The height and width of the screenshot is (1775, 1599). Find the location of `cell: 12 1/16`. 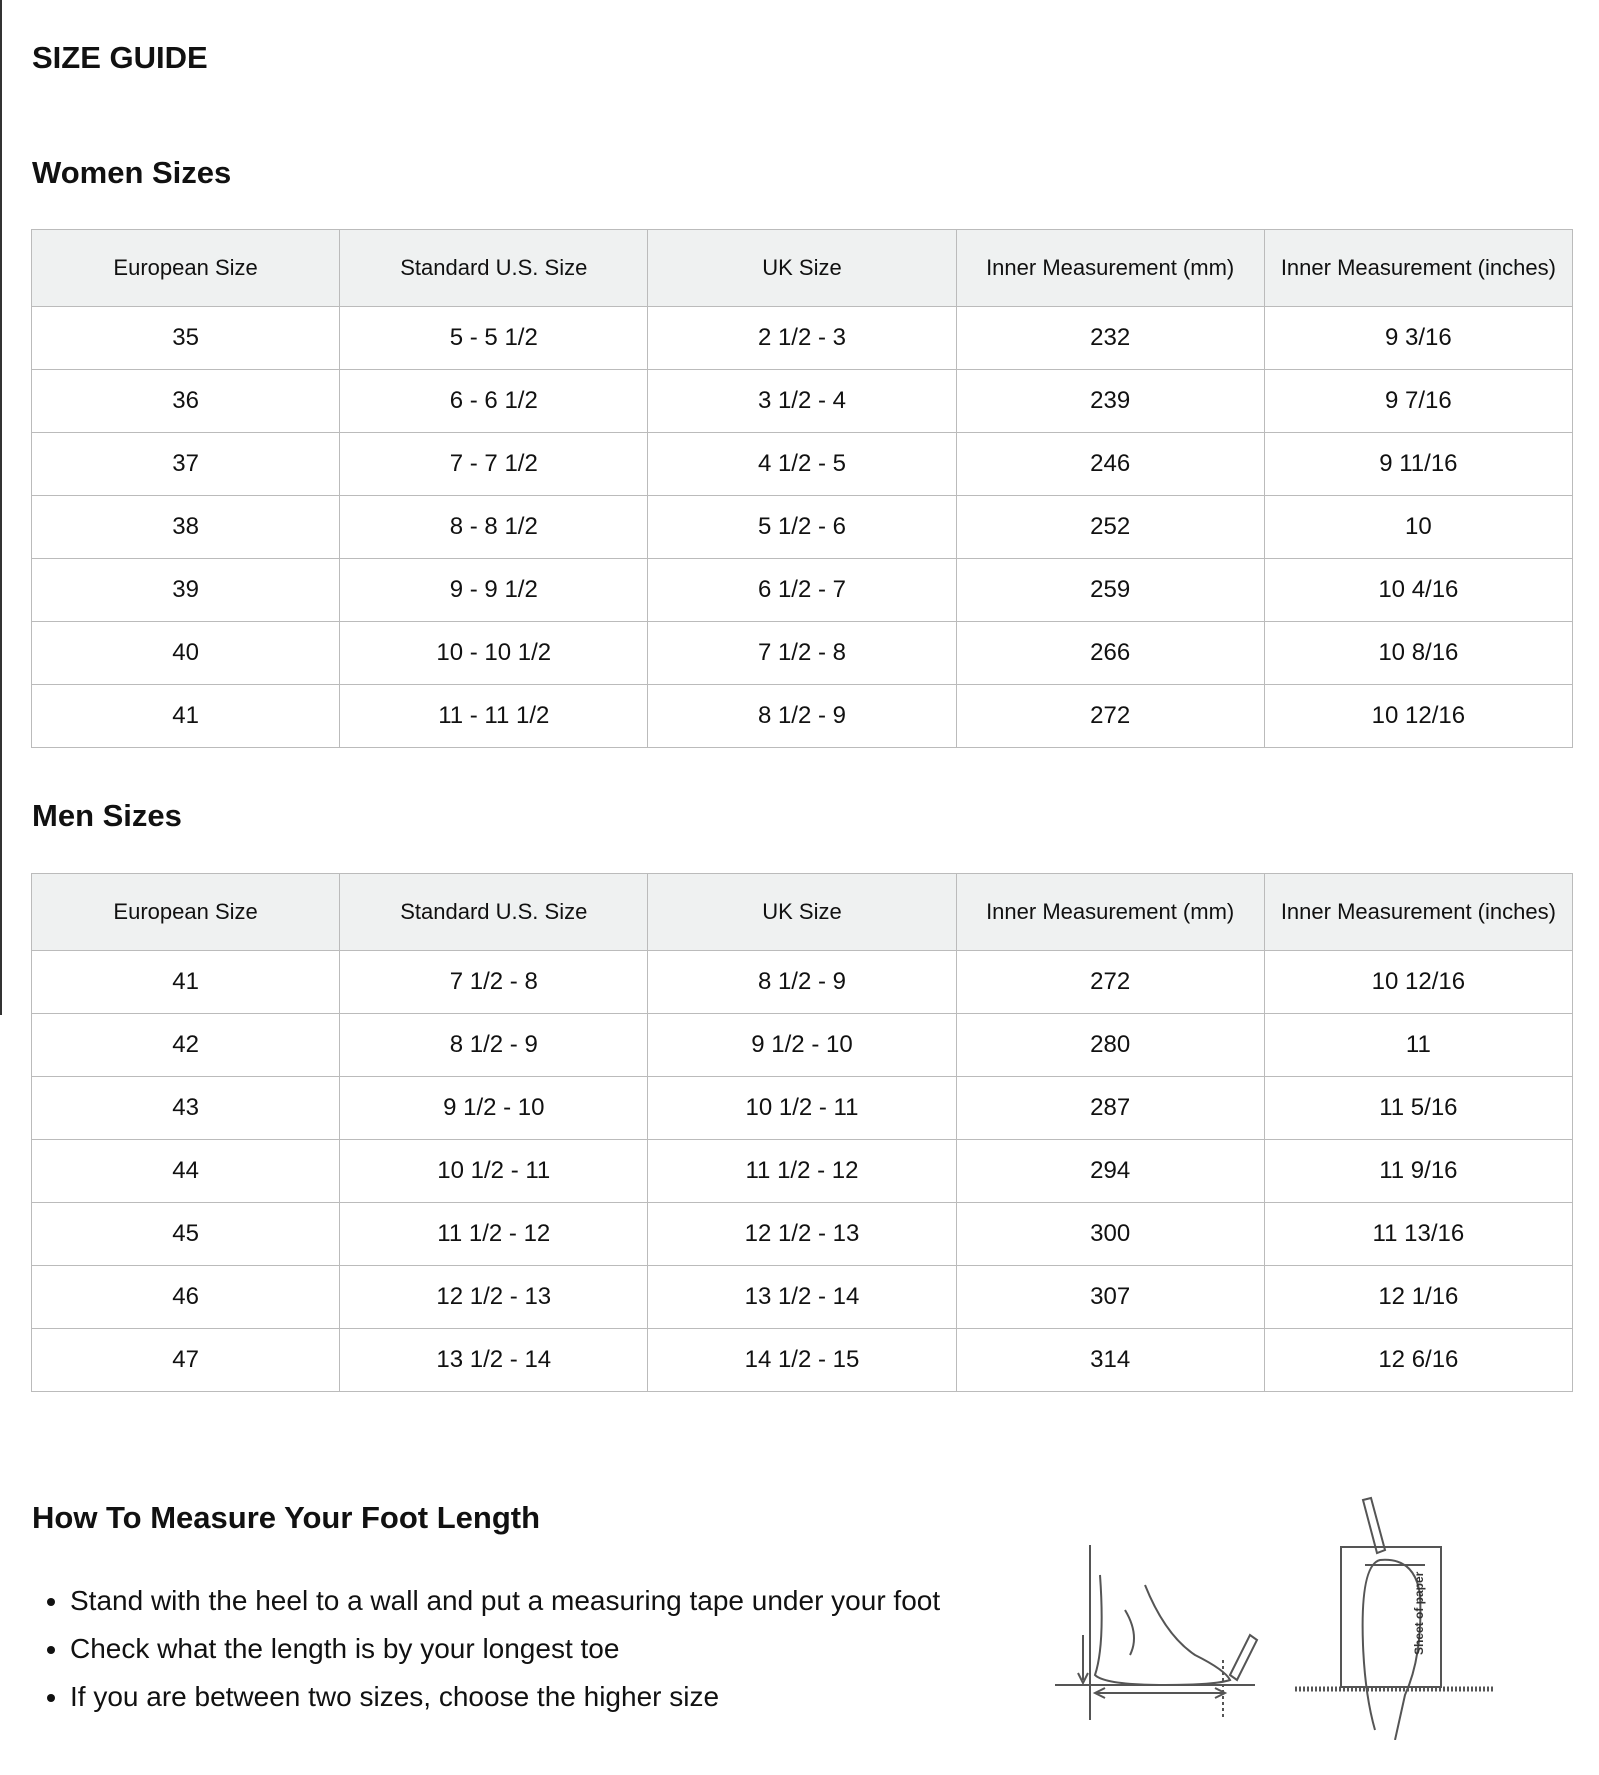

cell: 12 1/16 is located at coordinates (1418, 1297).